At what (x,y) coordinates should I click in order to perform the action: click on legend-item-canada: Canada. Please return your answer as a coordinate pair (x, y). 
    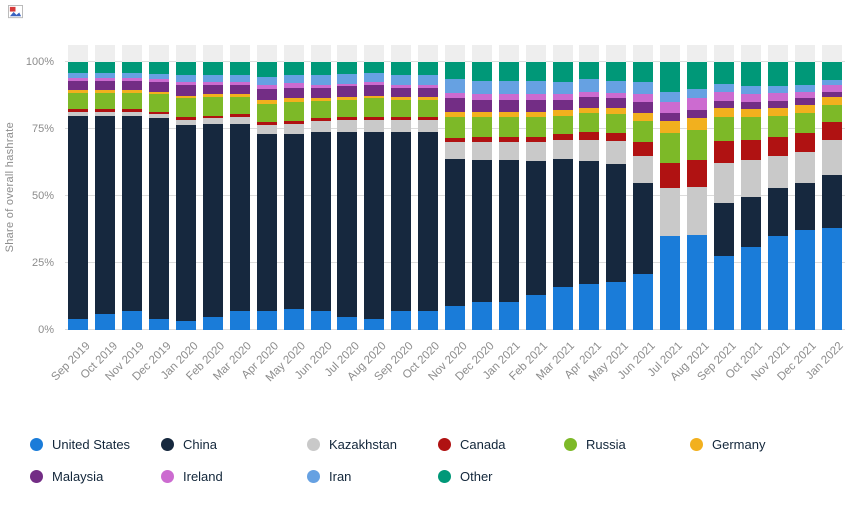
    Looking at the image, I should click on (501, 444).